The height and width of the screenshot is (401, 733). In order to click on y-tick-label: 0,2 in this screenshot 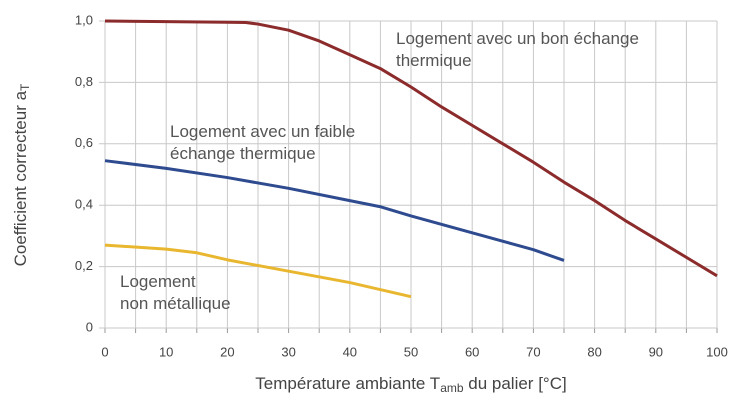, I will do `click(84, 265)`.